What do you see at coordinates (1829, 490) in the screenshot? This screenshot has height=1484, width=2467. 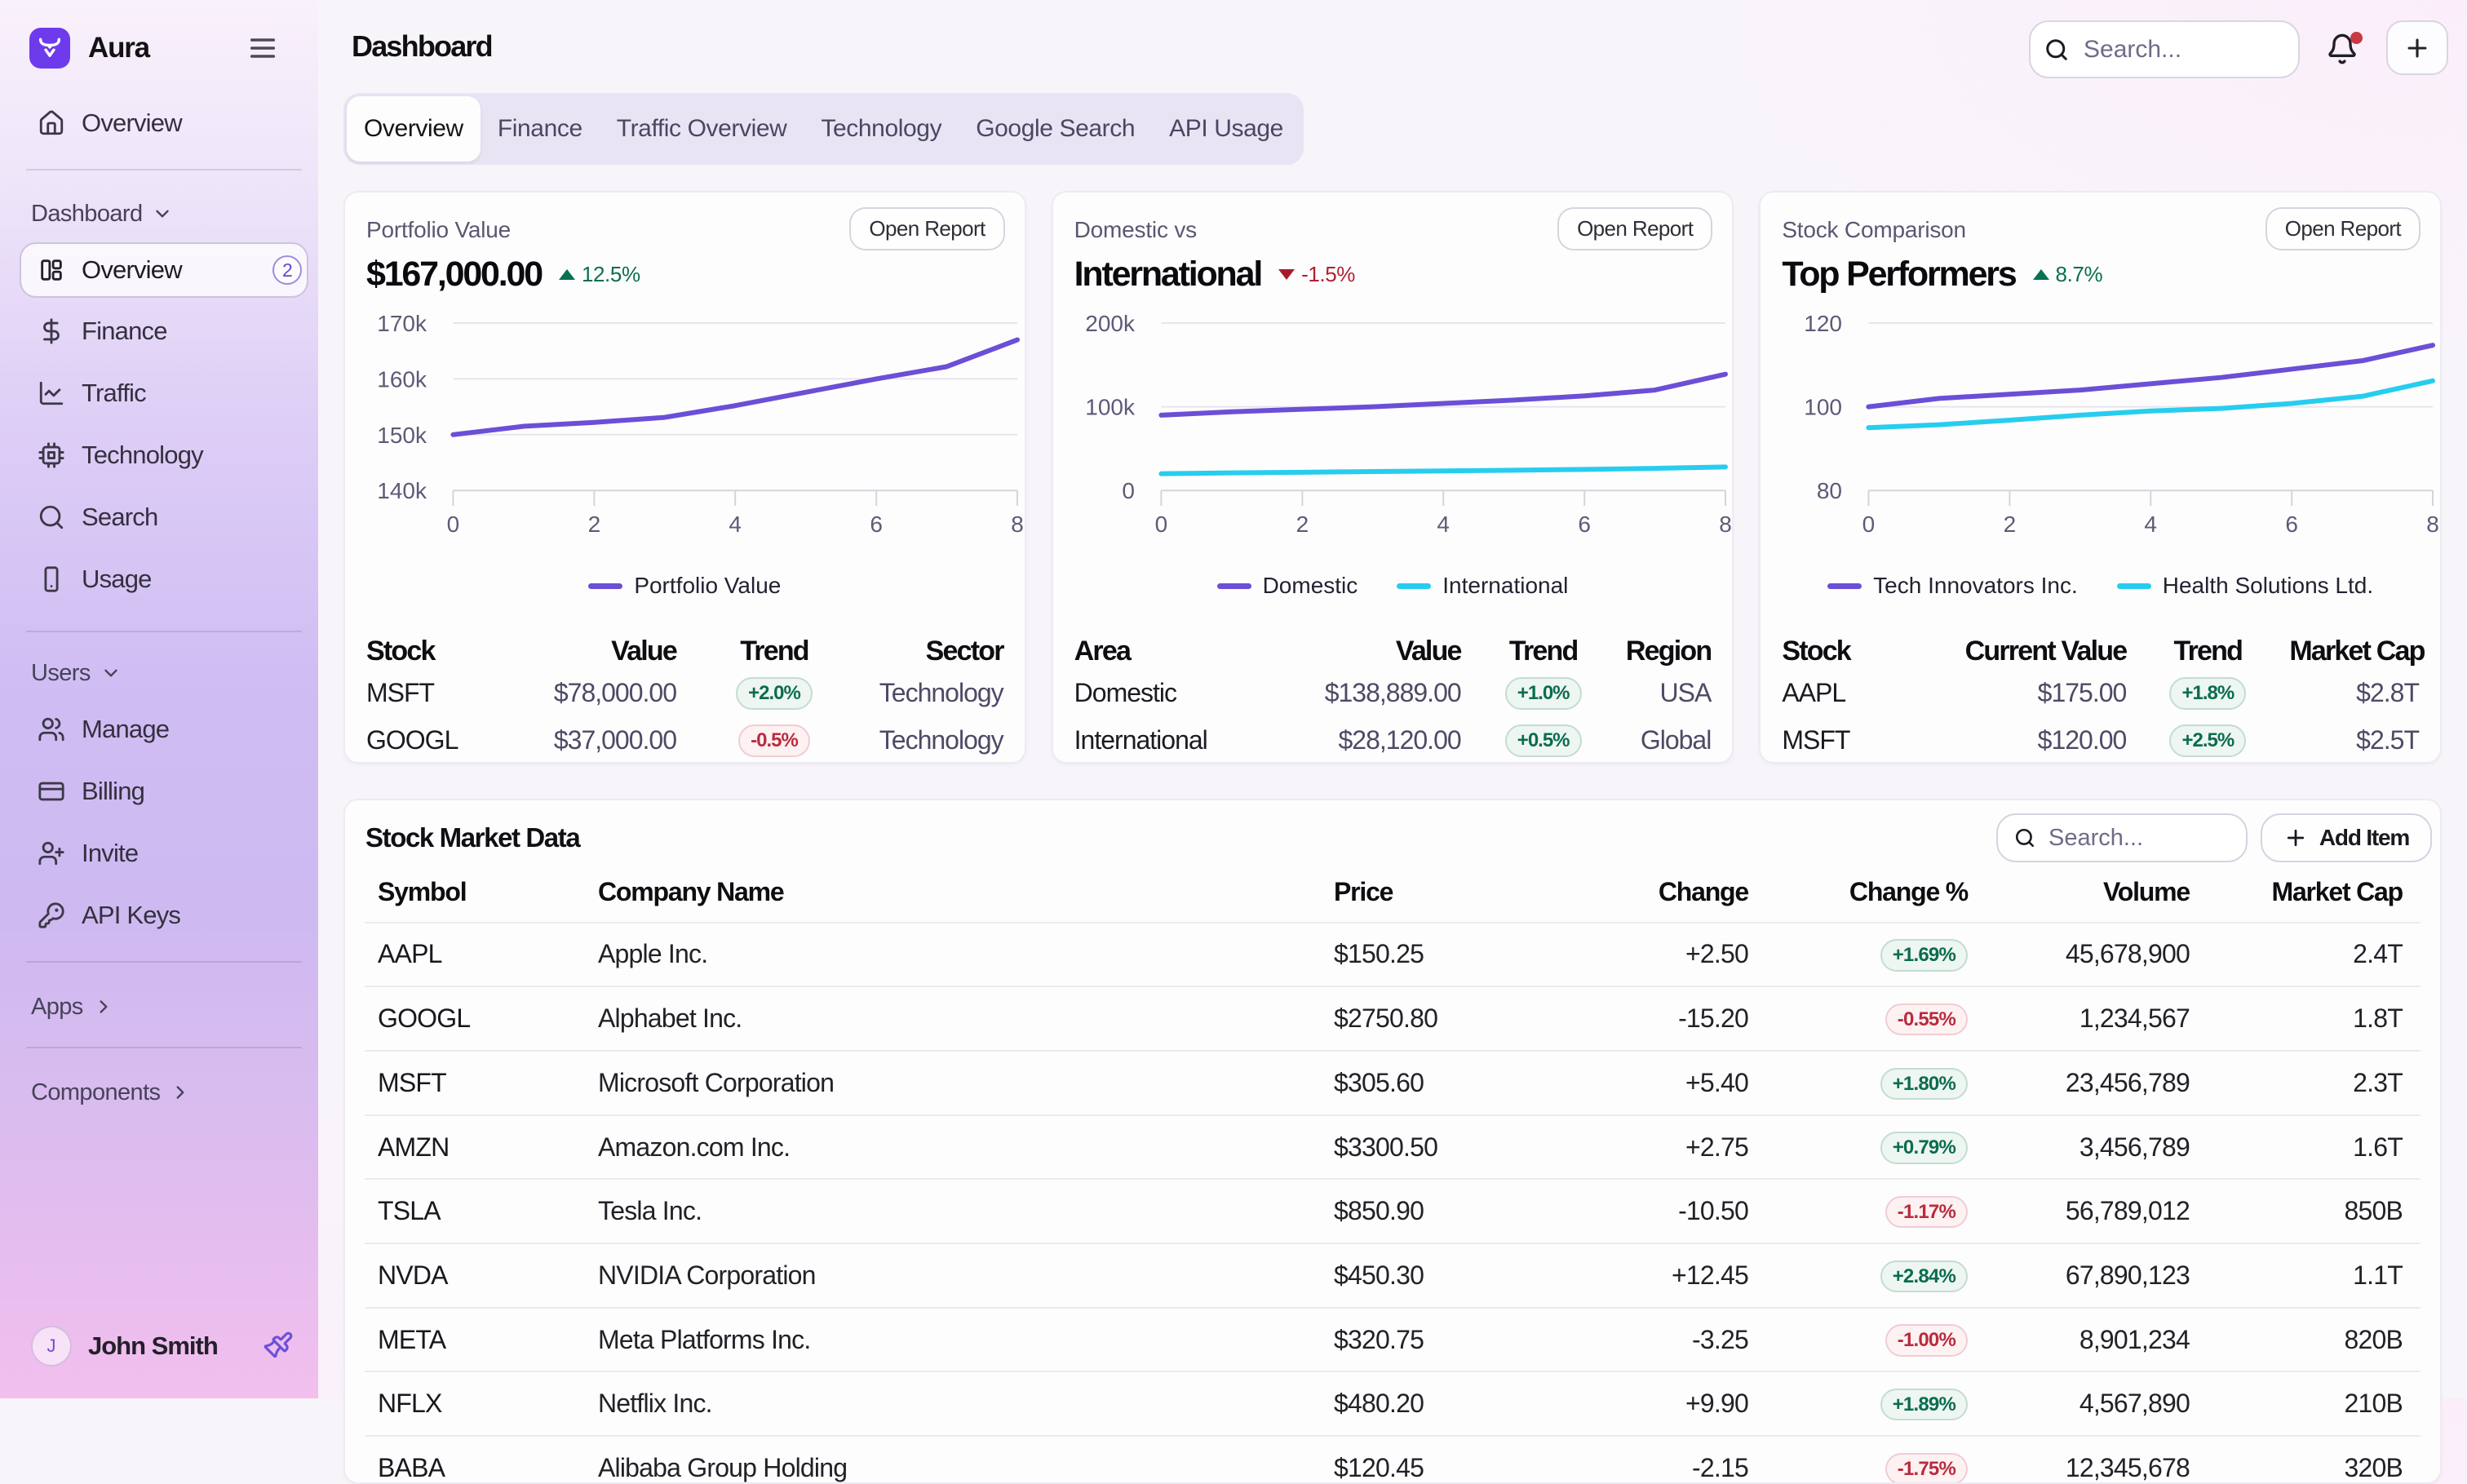 I see `svg-text: 80` at bounding box center [1829, 490].